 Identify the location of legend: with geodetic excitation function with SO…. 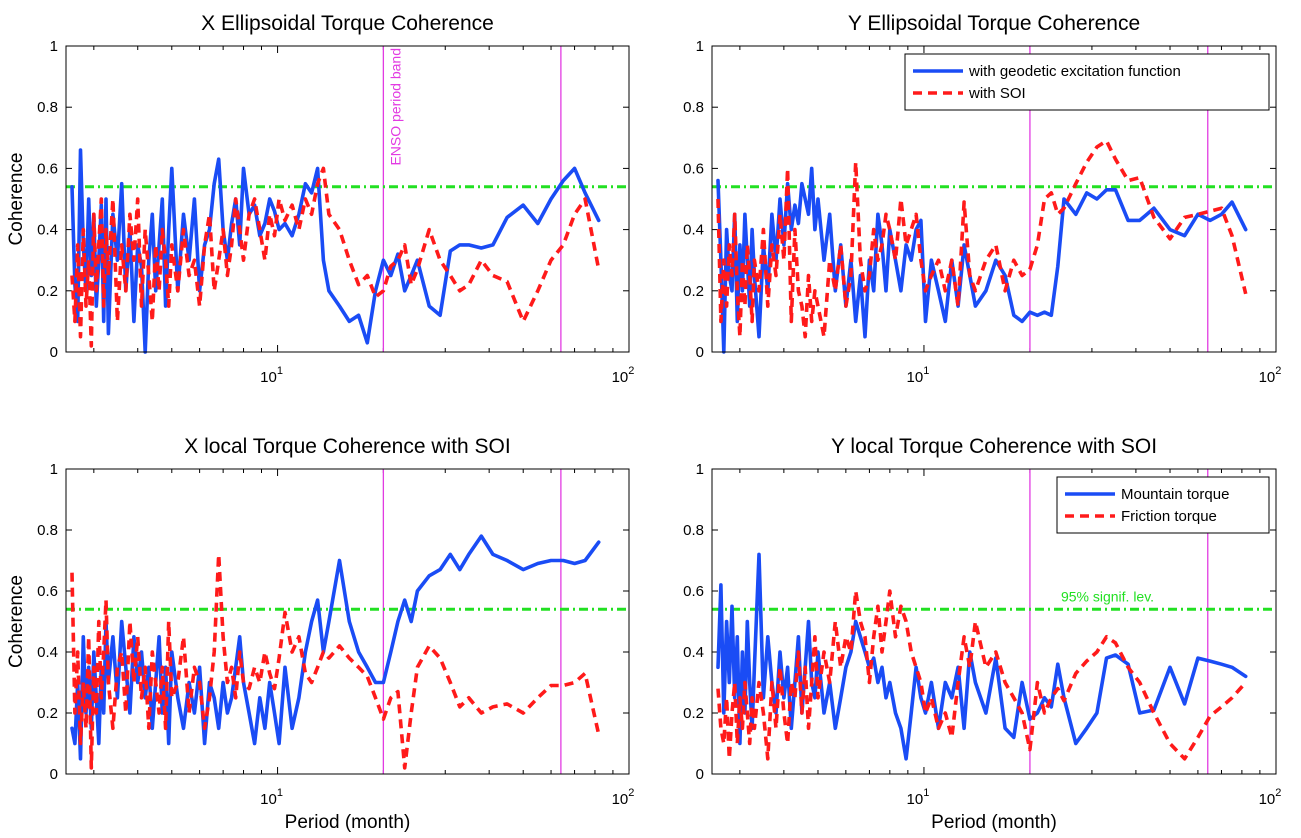
(1087, 82).